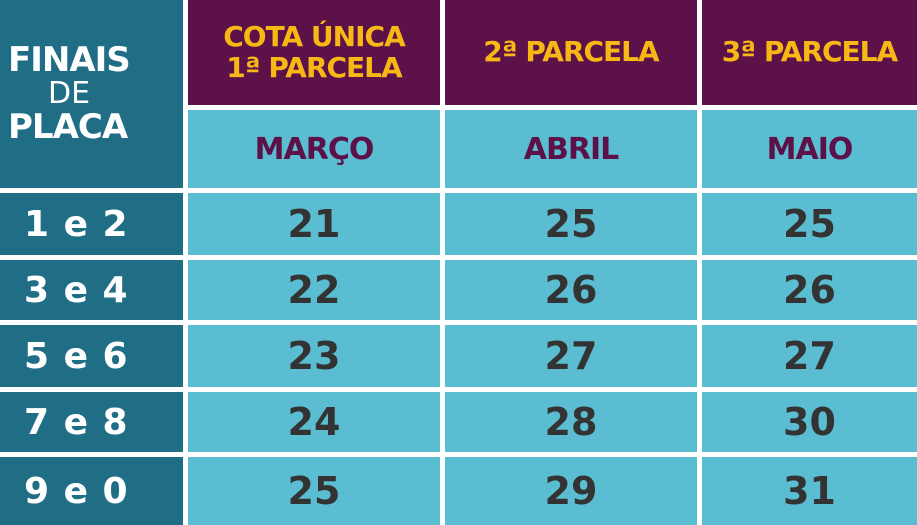  I want to click on plate-ending: 9 e 0, so click(91, 491).